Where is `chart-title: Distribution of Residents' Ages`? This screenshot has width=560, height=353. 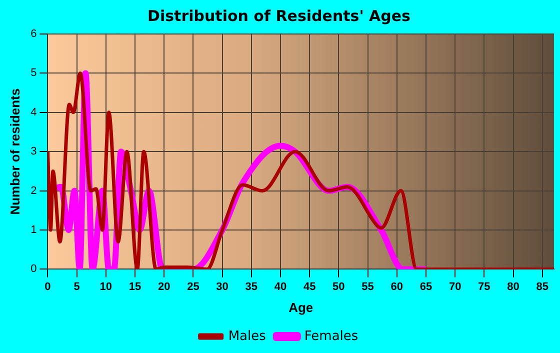
chart-title: Distribution of Residents' Ages is located at coordinates (279, 15).